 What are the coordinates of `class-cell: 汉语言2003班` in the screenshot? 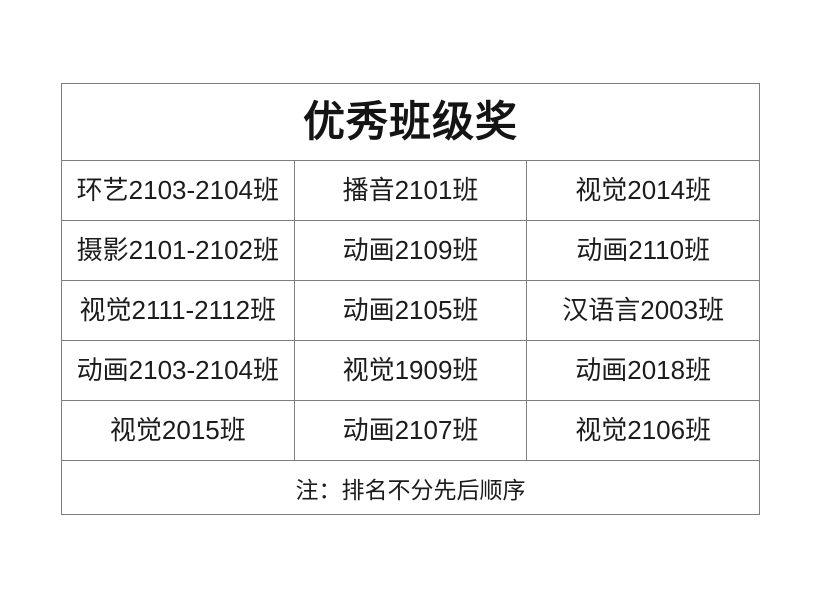 It's located at (643, 310).